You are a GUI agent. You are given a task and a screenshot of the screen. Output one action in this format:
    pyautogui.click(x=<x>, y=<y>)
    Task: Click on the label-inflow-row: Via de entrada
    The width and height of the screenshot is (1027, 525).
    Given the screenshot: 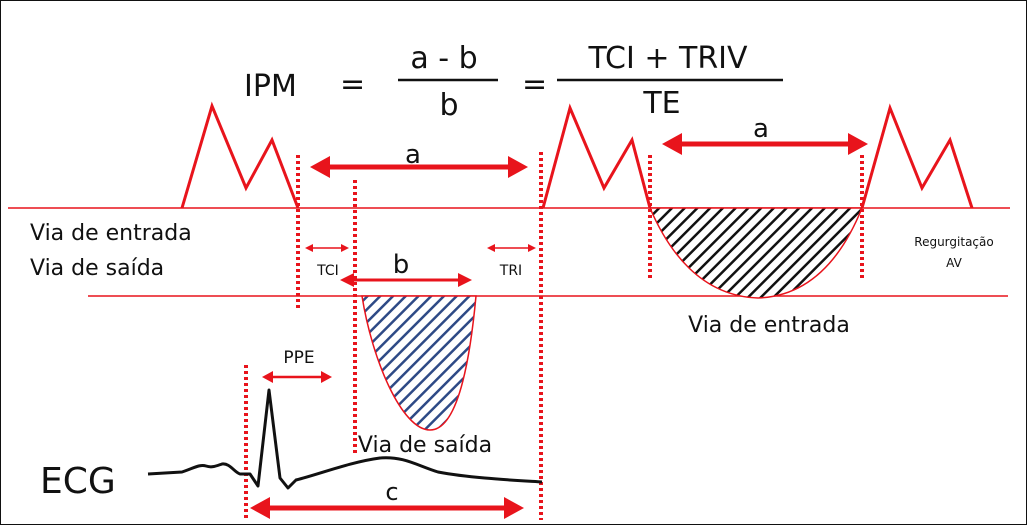 What is the action you would take?
    pyautogui.click(x=111, y=233)
    